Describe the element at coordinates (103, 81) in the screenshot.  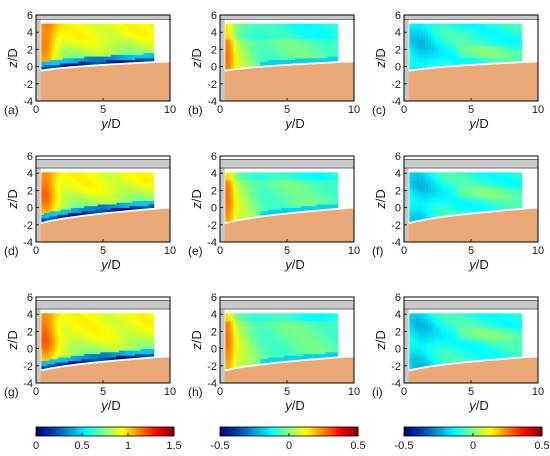
I see `bed-surface` at that location.